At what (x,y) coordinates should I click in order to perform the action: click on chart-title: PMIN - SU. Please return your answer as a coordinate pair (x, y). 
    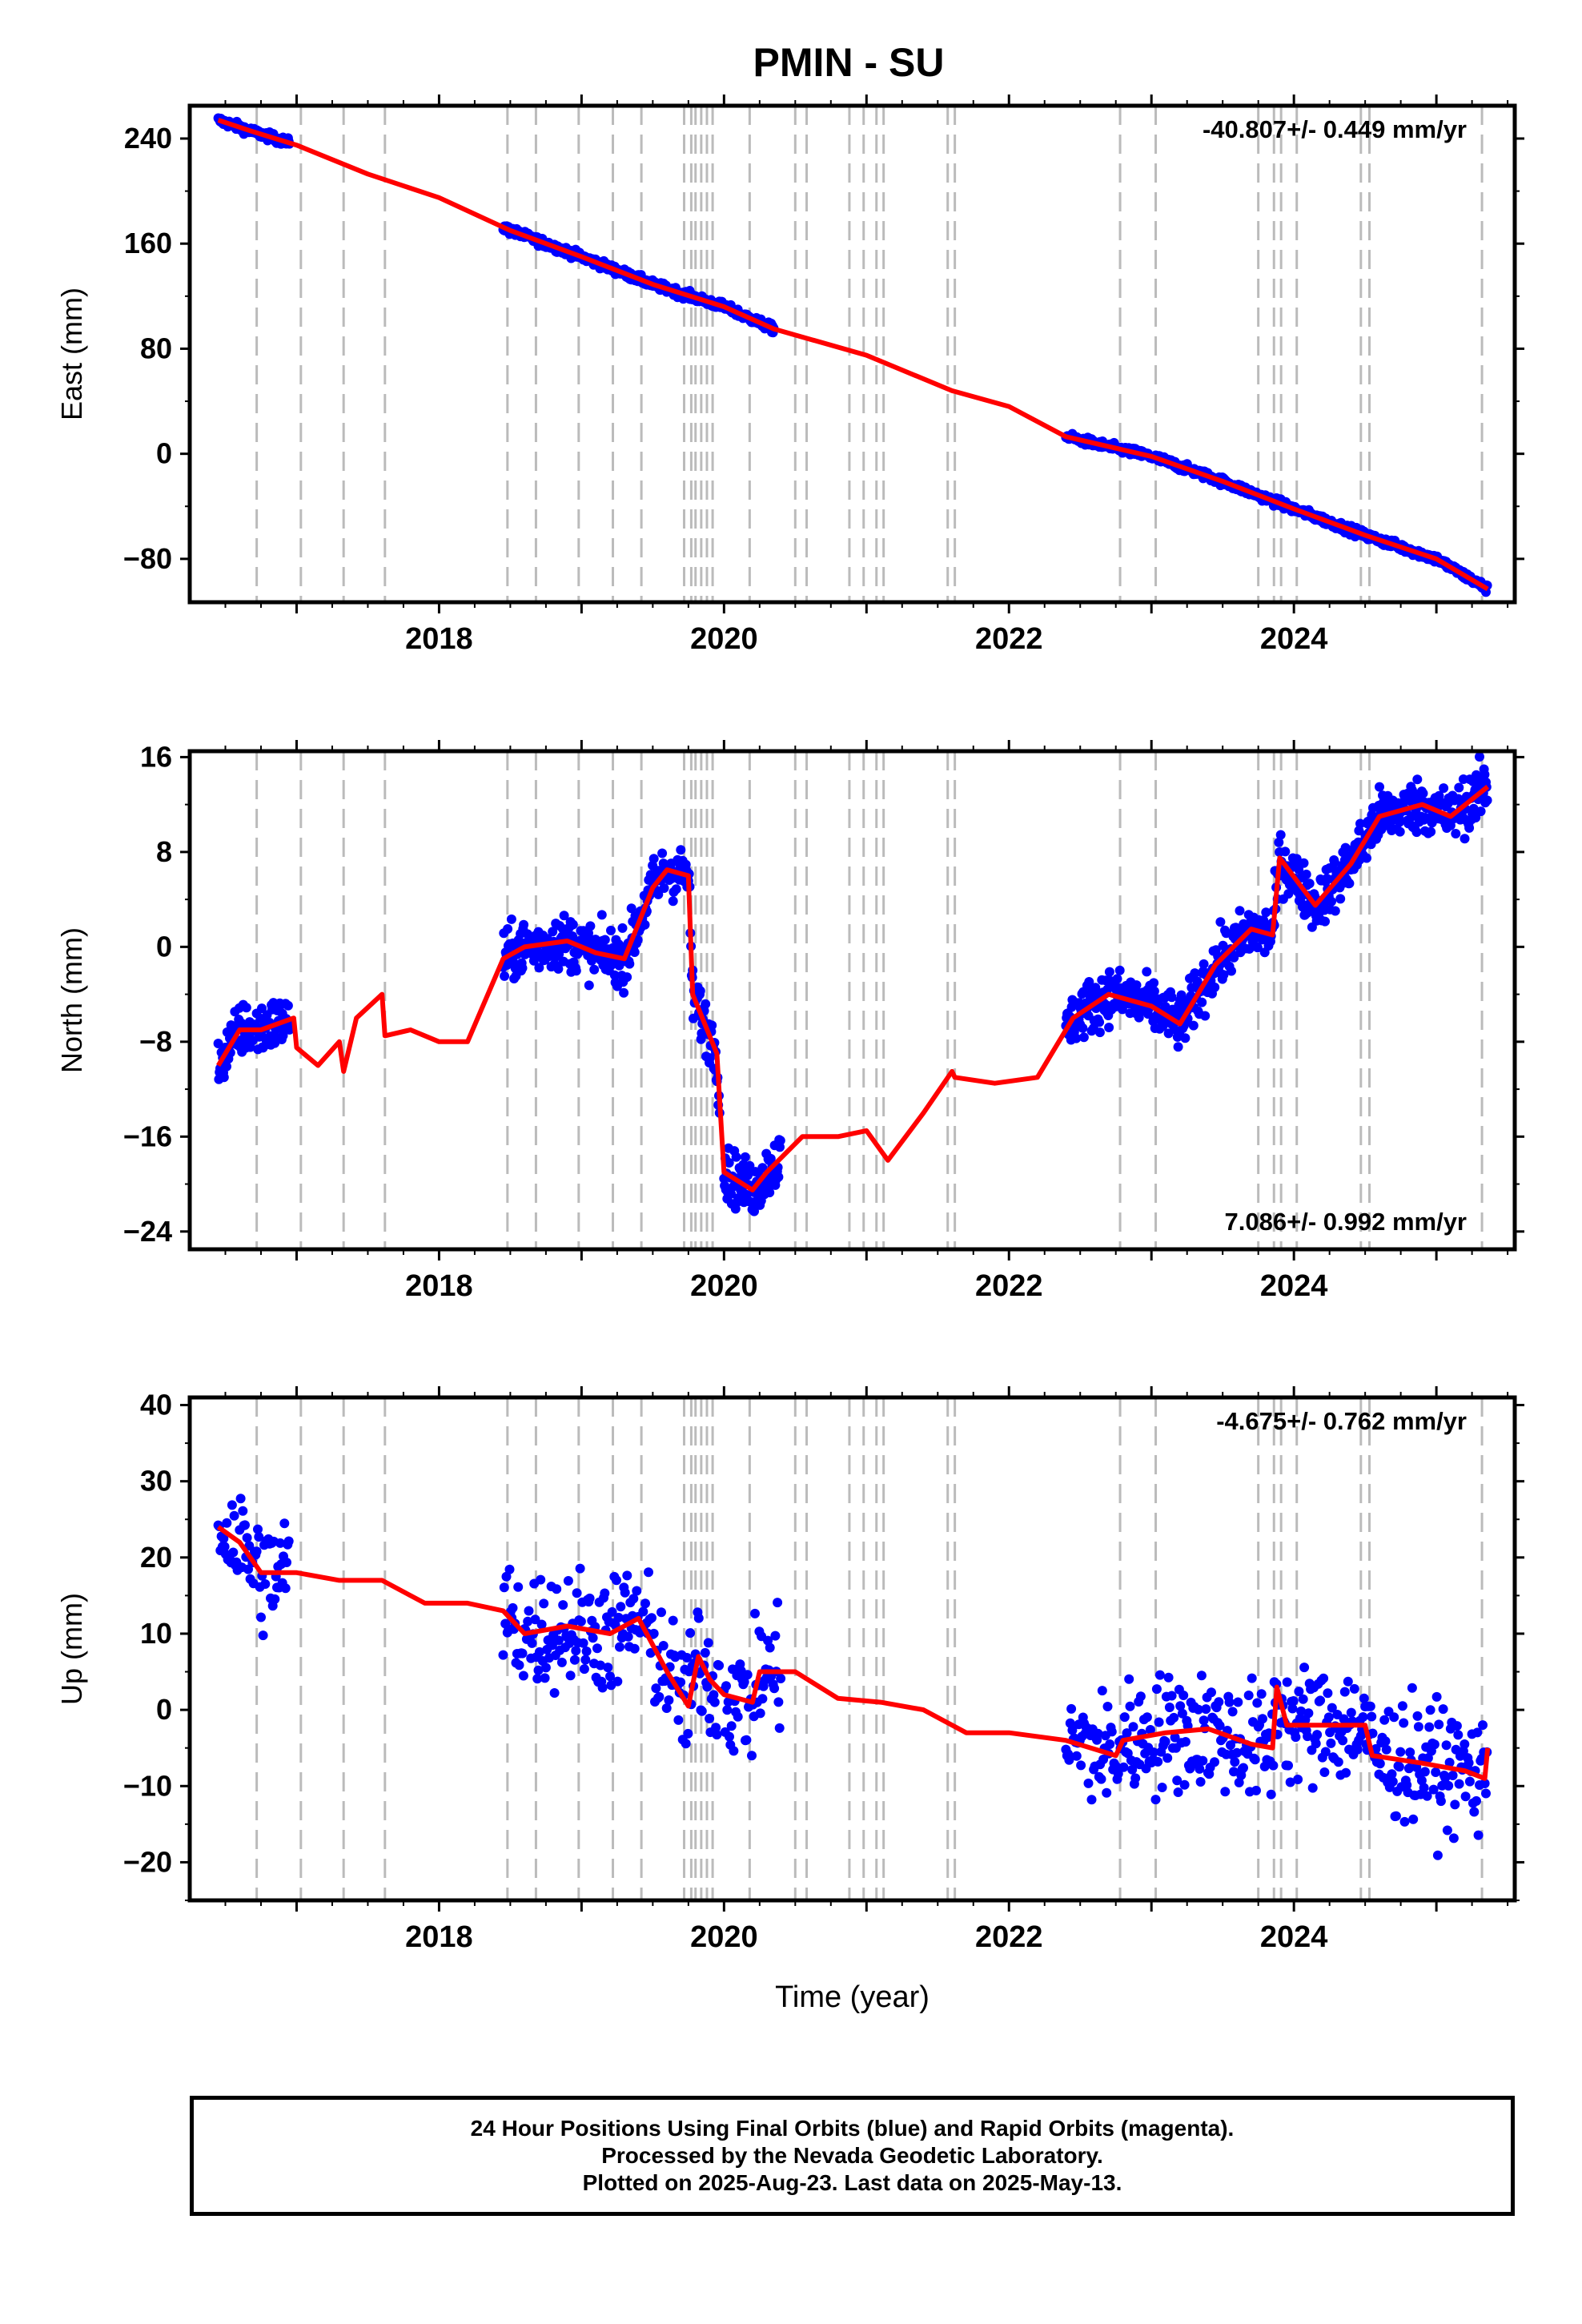
    Looking at the image, I should click on (849, 62).